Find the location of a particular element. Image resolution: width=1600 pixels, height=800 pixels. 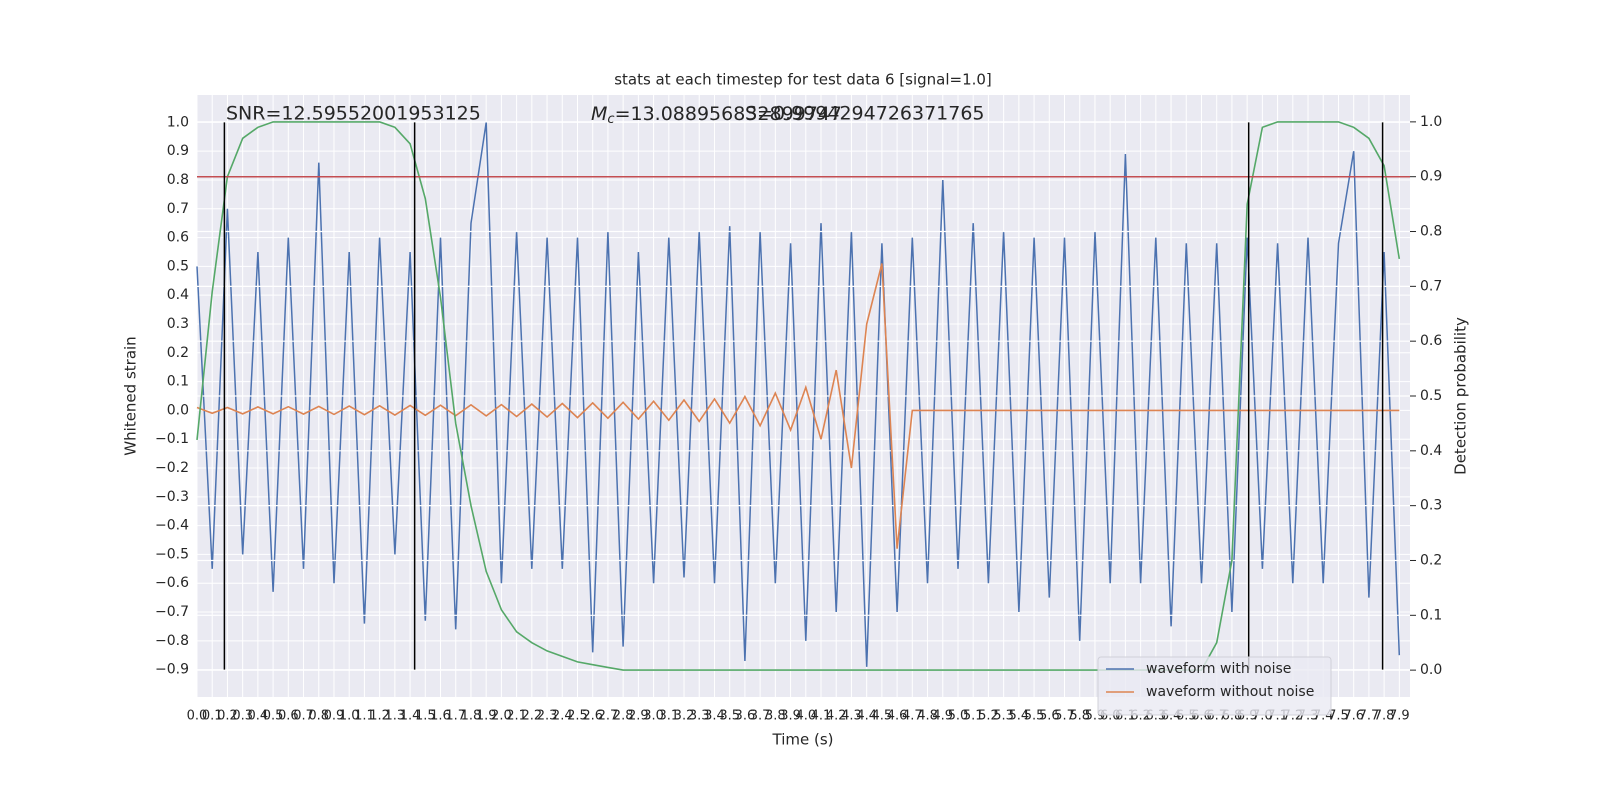

annotation: Mc=13.088956832899747 is located at coordinates (716, 115).